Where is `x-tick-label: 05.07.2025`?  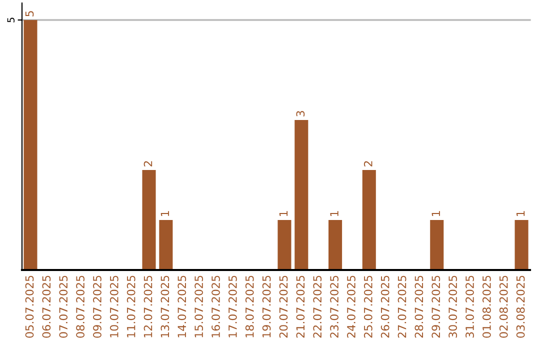
x-tick-label: 05.07.2025 is located at coordinates (29, 307).